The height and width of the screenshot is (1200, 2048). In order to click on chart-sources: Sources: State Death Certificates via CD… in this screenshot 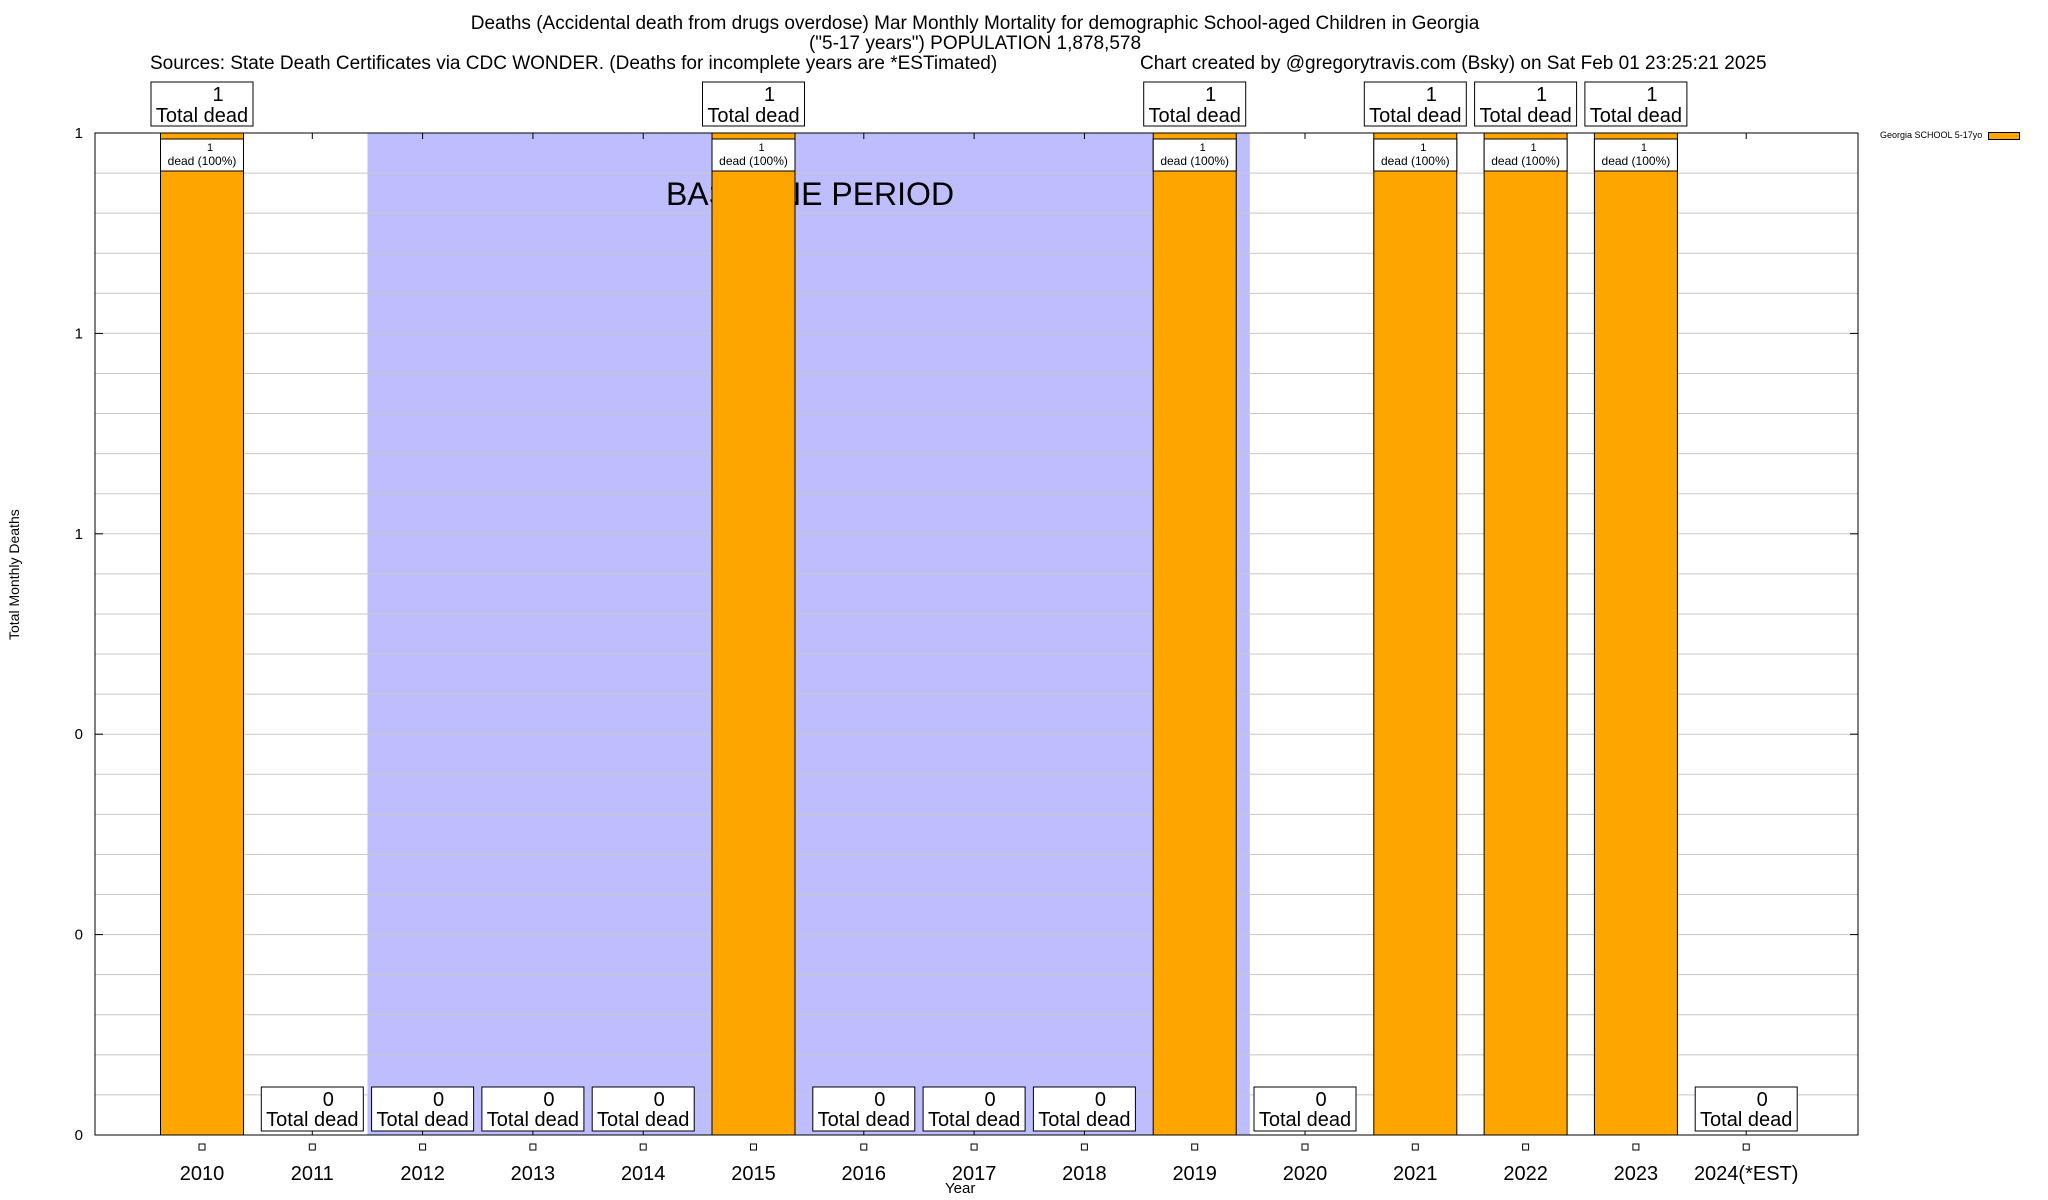, I will do `click(574, 63)`.